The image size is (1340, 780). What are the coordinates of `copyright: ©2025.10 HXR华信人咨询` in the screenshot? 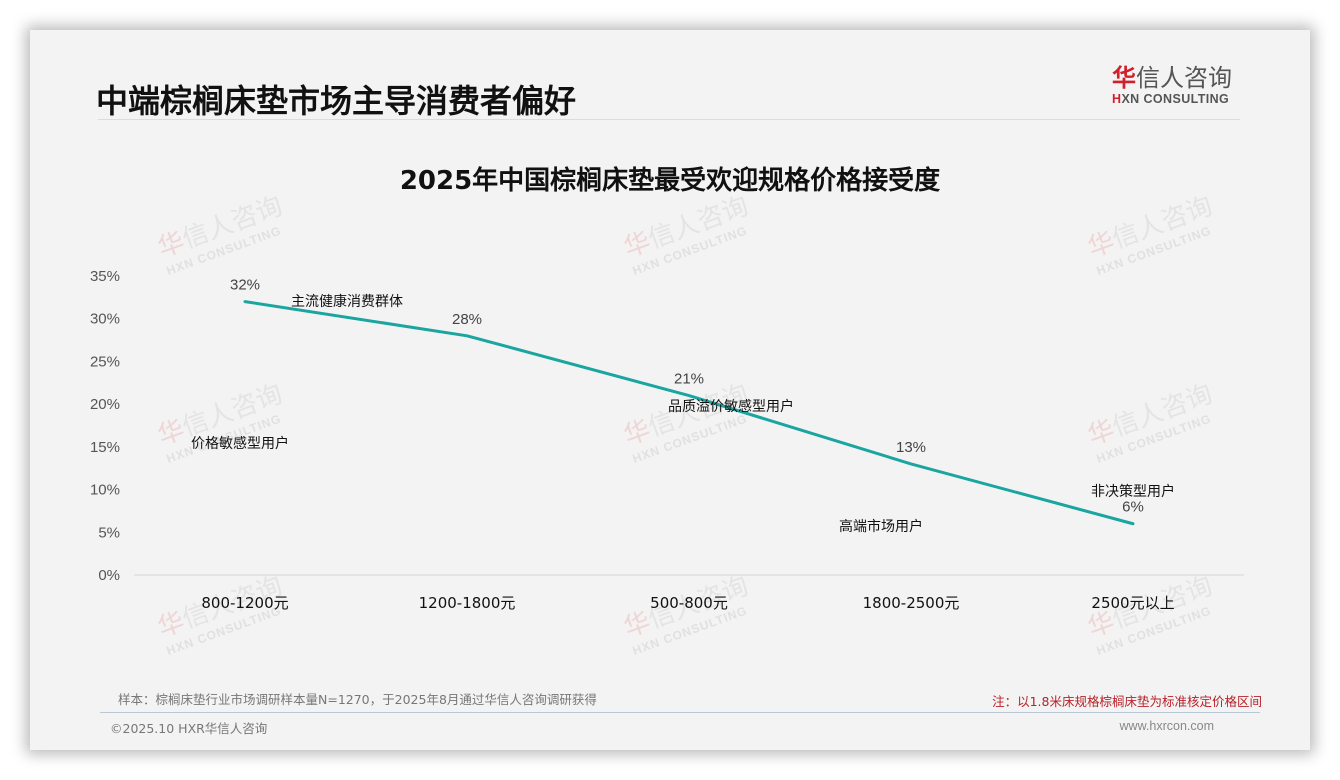 It's located at (189, 728).